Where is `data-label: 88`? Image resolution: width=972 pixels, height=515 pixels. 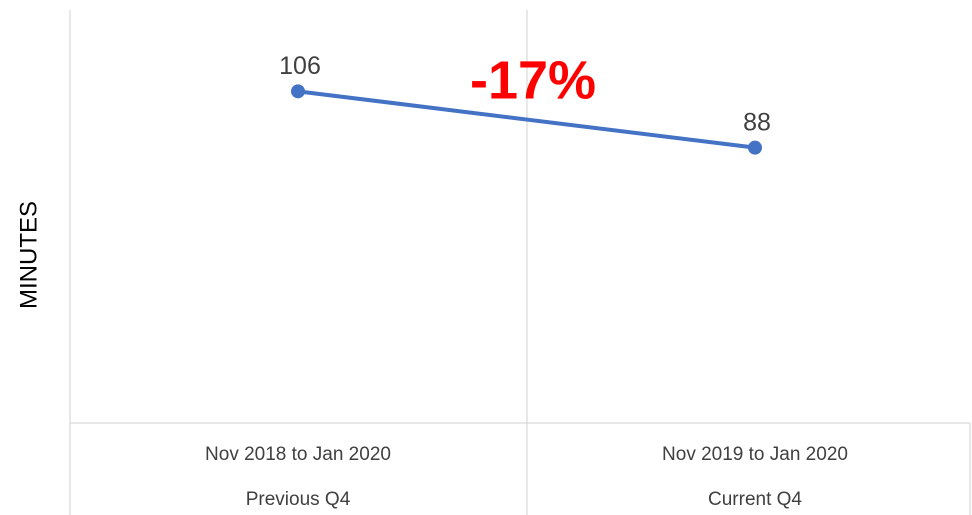 data-label: 88 is located at coordinates (757, 122).